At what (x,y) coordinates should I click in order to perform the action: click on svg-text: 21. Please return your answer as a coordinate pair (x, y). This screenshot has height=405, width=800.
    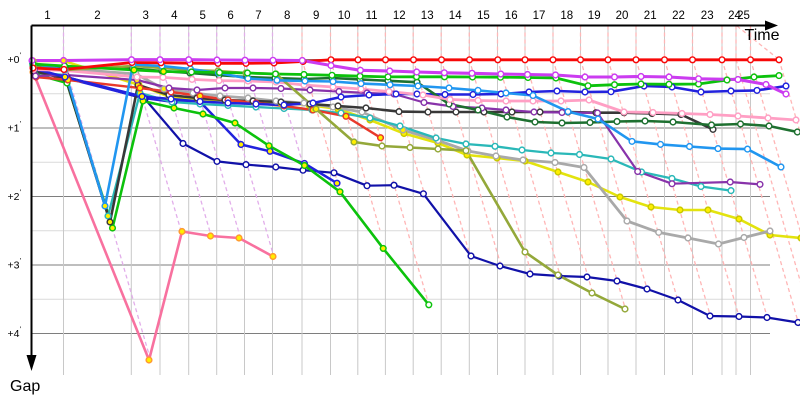
    Looking at the image, I should click on (650, 16).